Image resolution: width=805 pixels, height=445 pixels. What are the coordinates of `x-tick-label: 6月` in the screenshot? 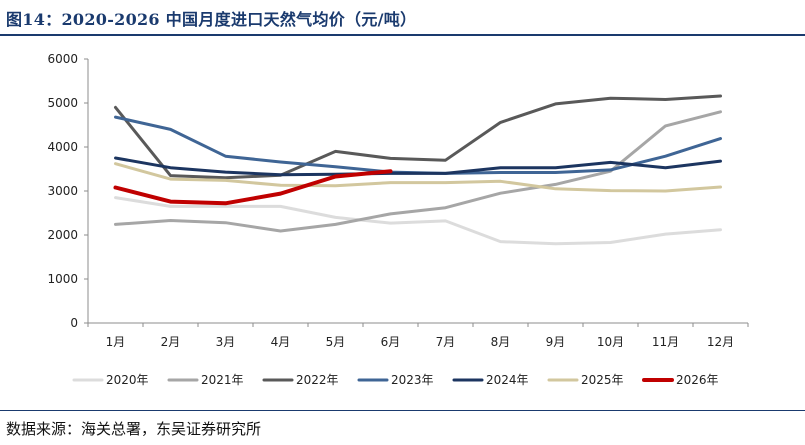 It's located at (391, 342).